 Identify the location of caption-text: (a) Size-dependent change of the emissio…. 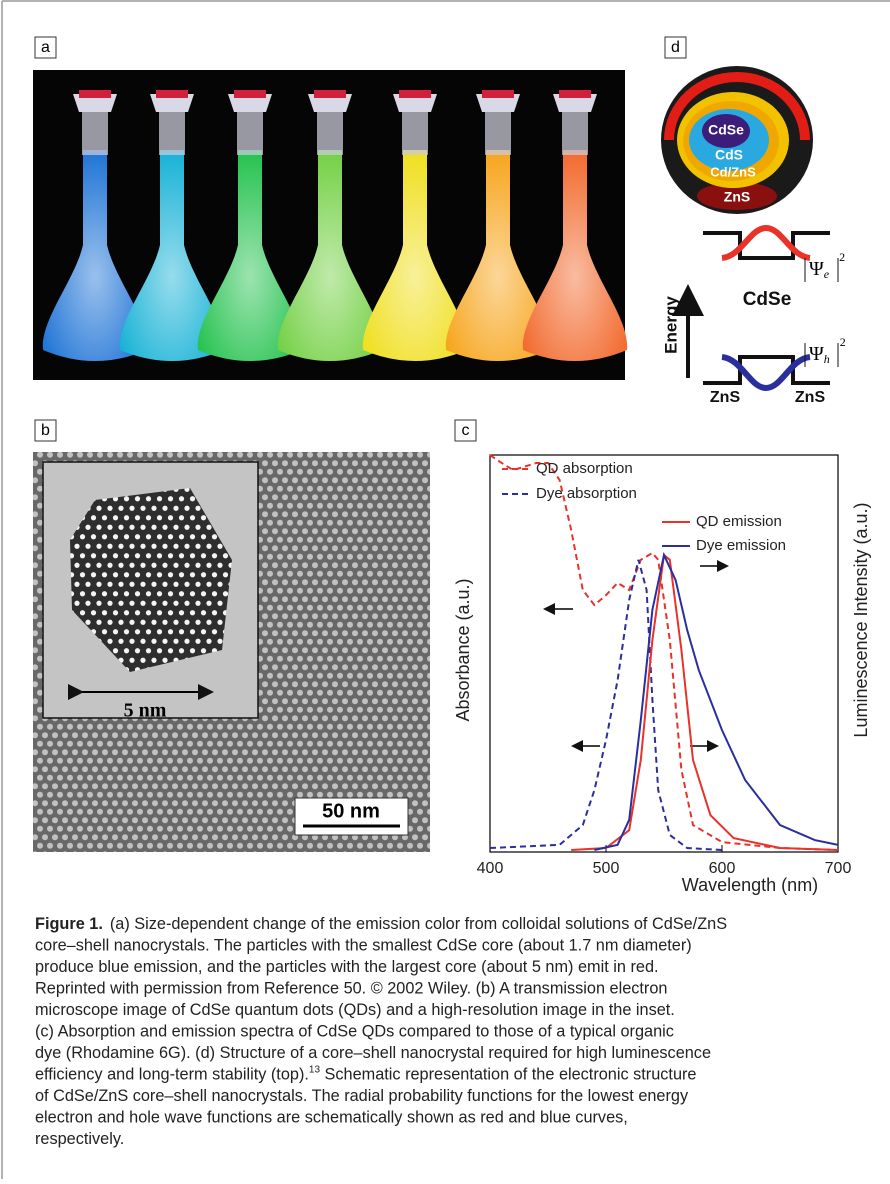
(418, 924).